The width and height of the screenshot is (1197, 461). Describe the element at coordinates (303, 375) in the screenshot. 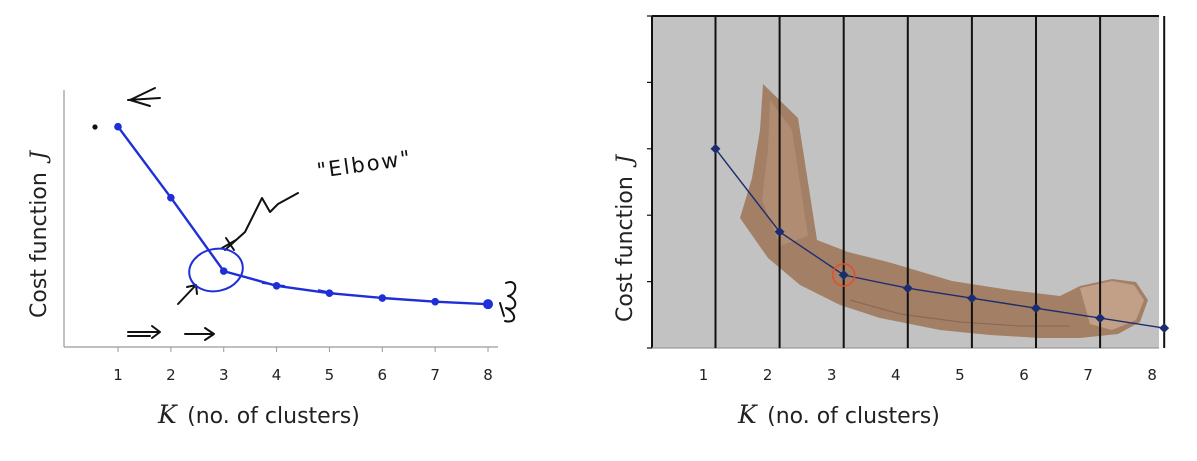

I see `left-x-tick-labels: 1 2 3 4 5 6 7 8` at that location.